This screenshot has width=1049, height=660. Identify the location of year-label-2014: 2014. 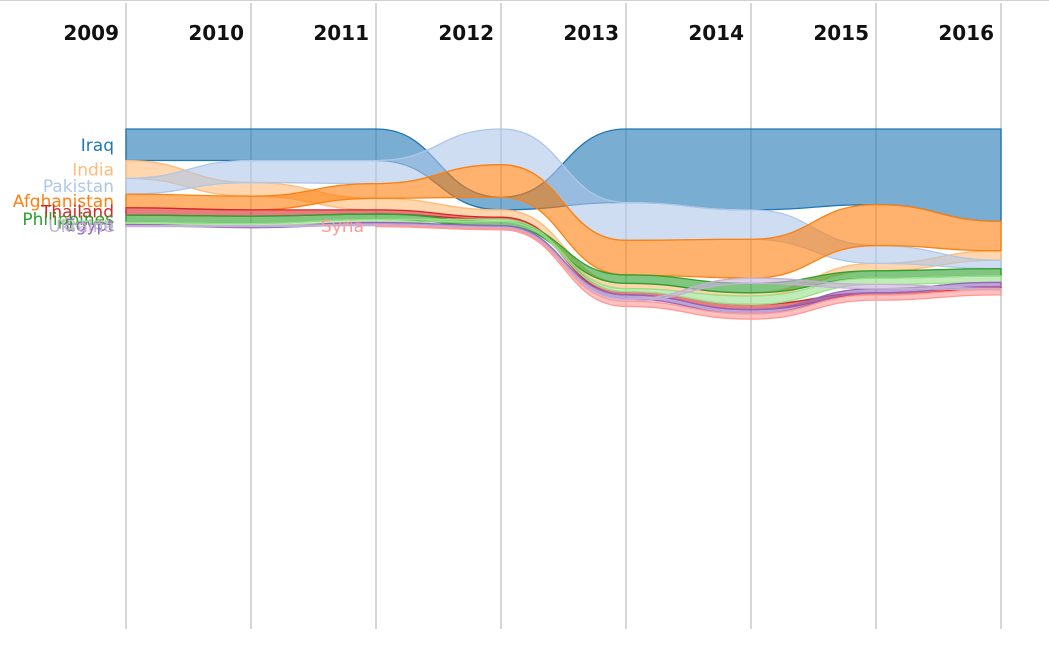
(716, 33).